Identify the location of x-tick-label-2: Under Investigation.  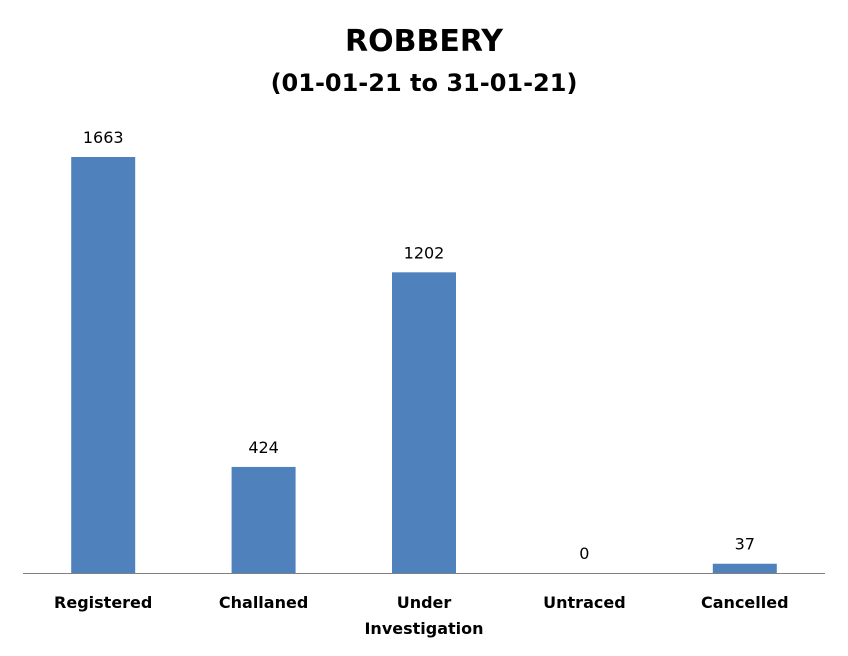
(423, 615).